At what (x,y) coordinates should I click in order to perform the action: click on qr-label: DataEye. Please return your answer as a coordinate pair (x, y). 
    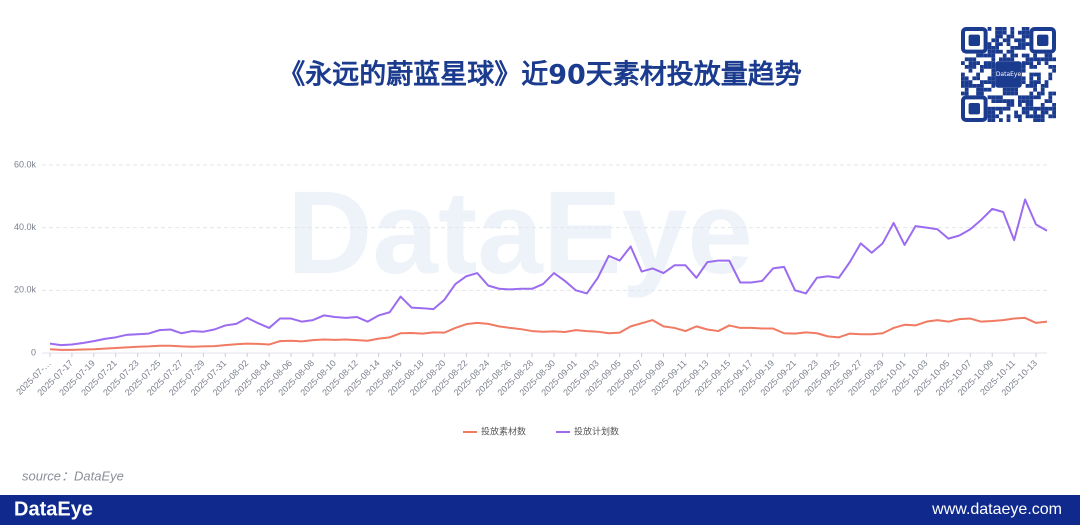
    Looking at the image, I should click on (1009, 74).